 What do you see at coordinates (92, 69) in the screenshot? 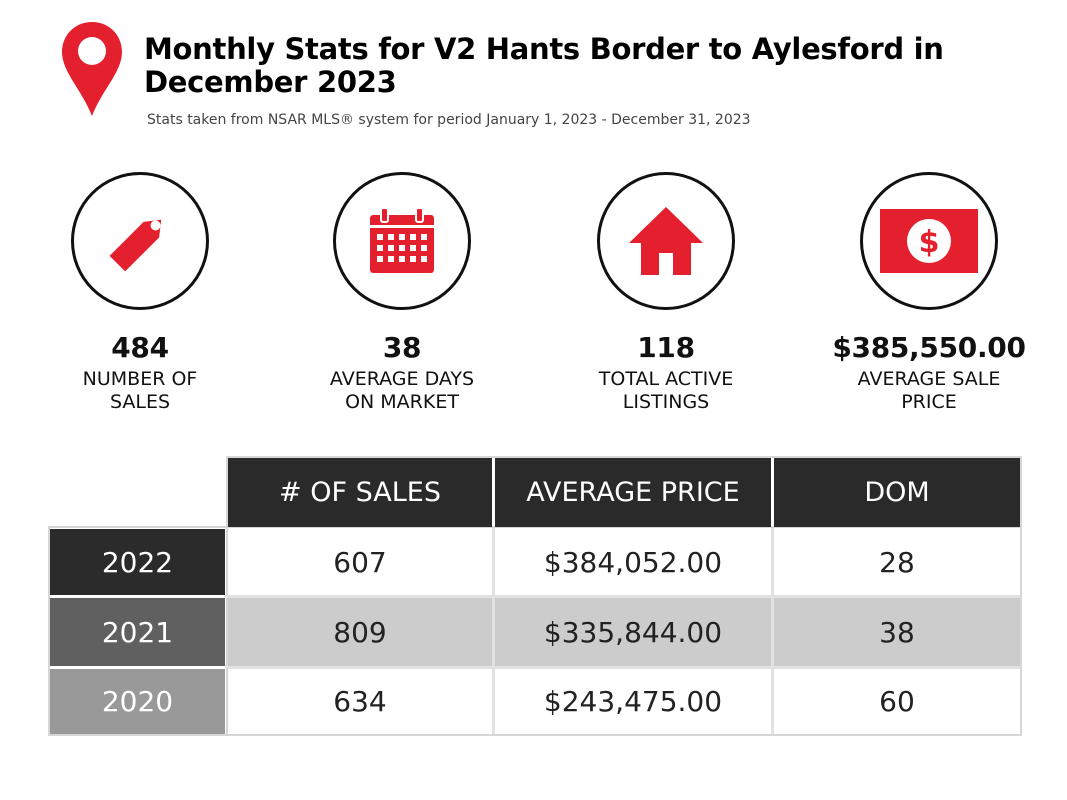
I see `map-pin-icon` at bounding box center [92, 69].